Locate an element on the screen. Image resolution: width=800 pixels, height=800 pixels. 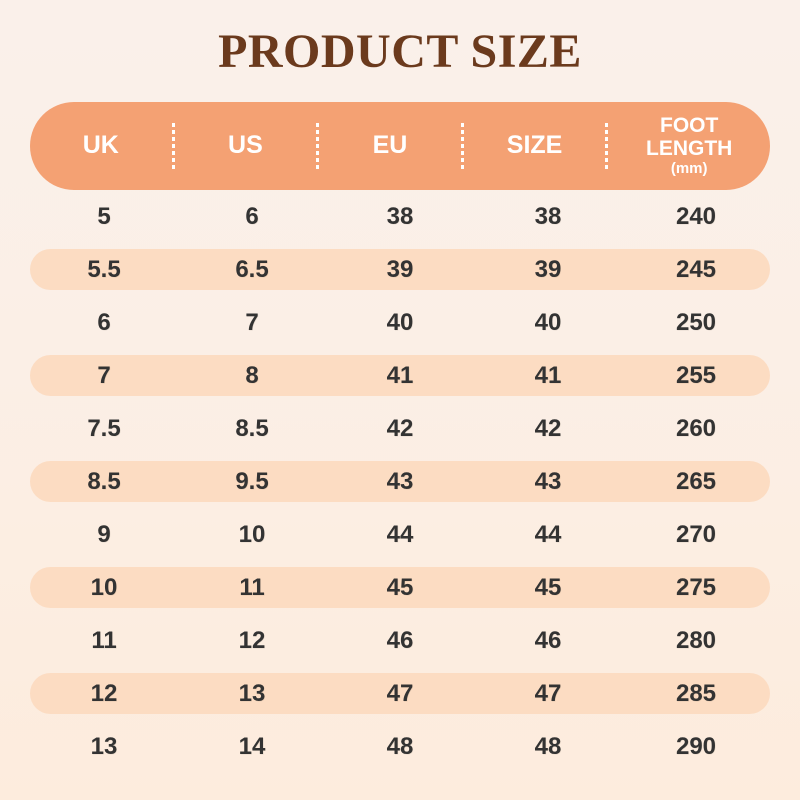
size-row: 8.5 9.5 43 43 265 is located at coordinates (400, 481).